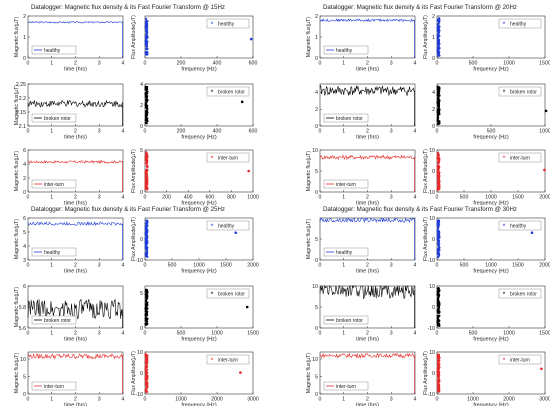  What do you see at coordinates (54, 118) in the screenshot?
I see `time-legend: broken rotor` at bounding box center [54, 118].